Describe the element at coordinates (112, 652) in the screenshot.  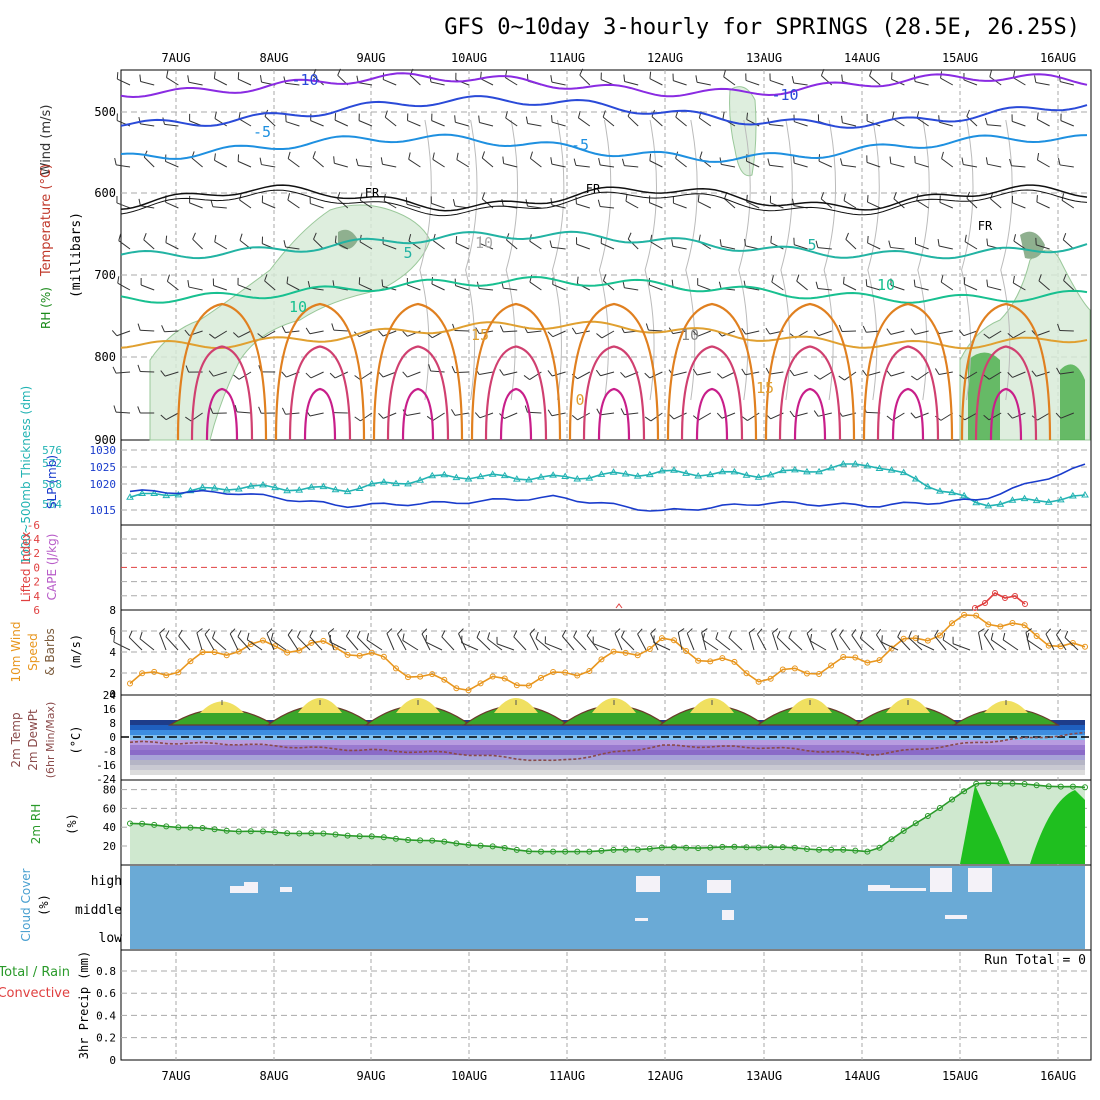
I see `wind10-tick: 4` at that location.